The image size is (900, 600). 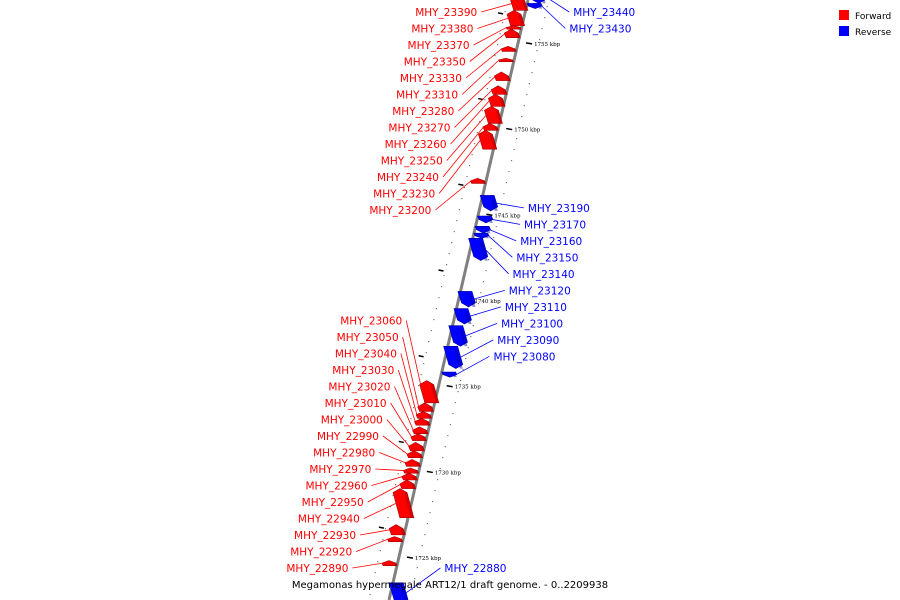 What do you see at coordinates (359, 388) in the screenshot?
I see `gene-label-mhy_23020: MHY_23020` at bounding box center [359, 388].